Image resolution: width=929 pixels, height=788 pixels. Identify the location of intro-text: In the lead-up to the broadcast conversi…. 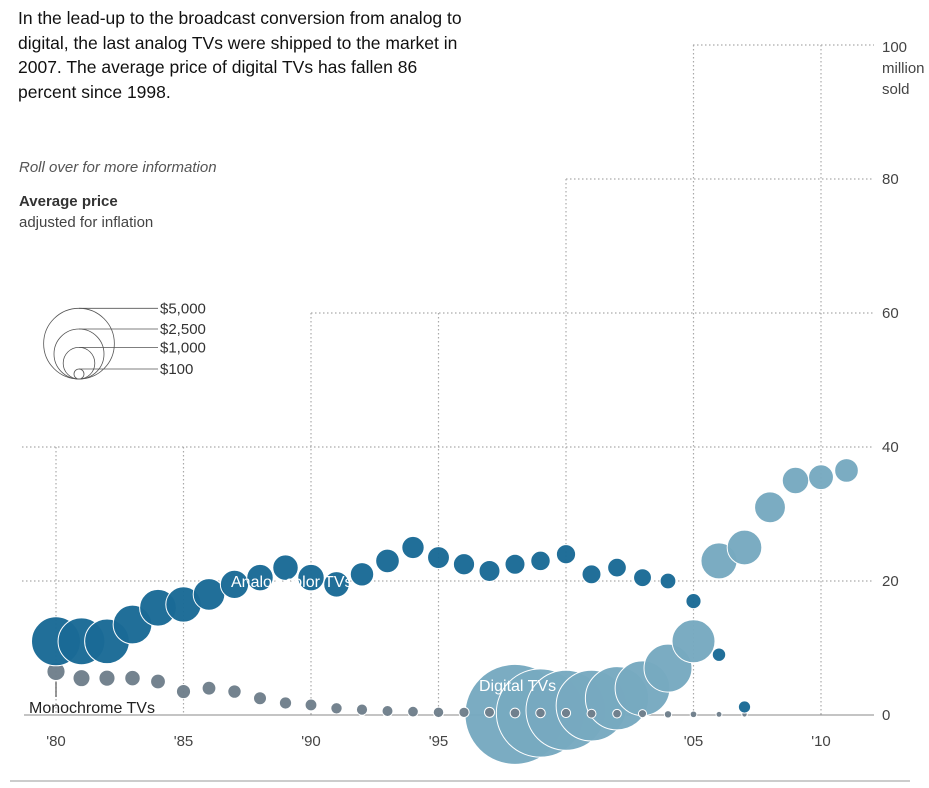
(240, 55).